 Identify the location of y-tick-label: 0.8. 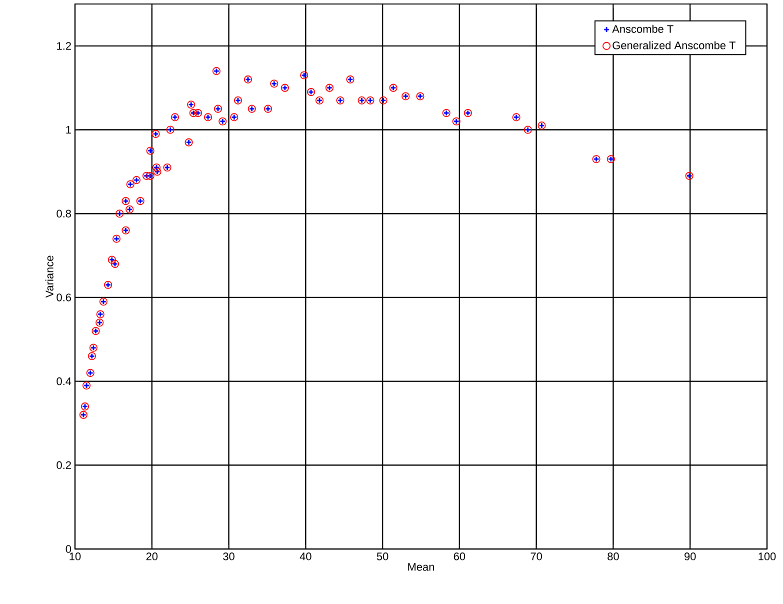
(63, 214).